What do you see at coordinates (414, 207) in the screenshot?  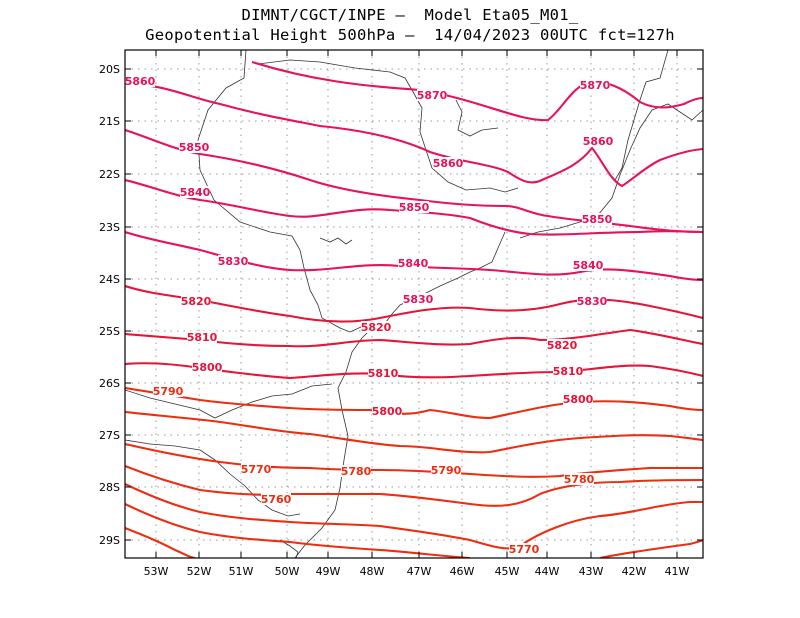 I see `contour-label-5850b: 5850` at bounding box center [414, 207].